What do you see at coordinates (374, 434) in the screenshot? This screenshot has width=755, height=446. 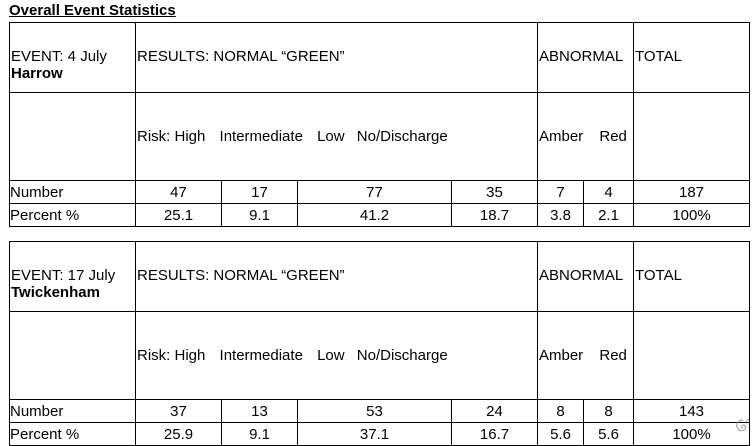 I see `percent-low: 37.1` at bounding box center [374, 434].